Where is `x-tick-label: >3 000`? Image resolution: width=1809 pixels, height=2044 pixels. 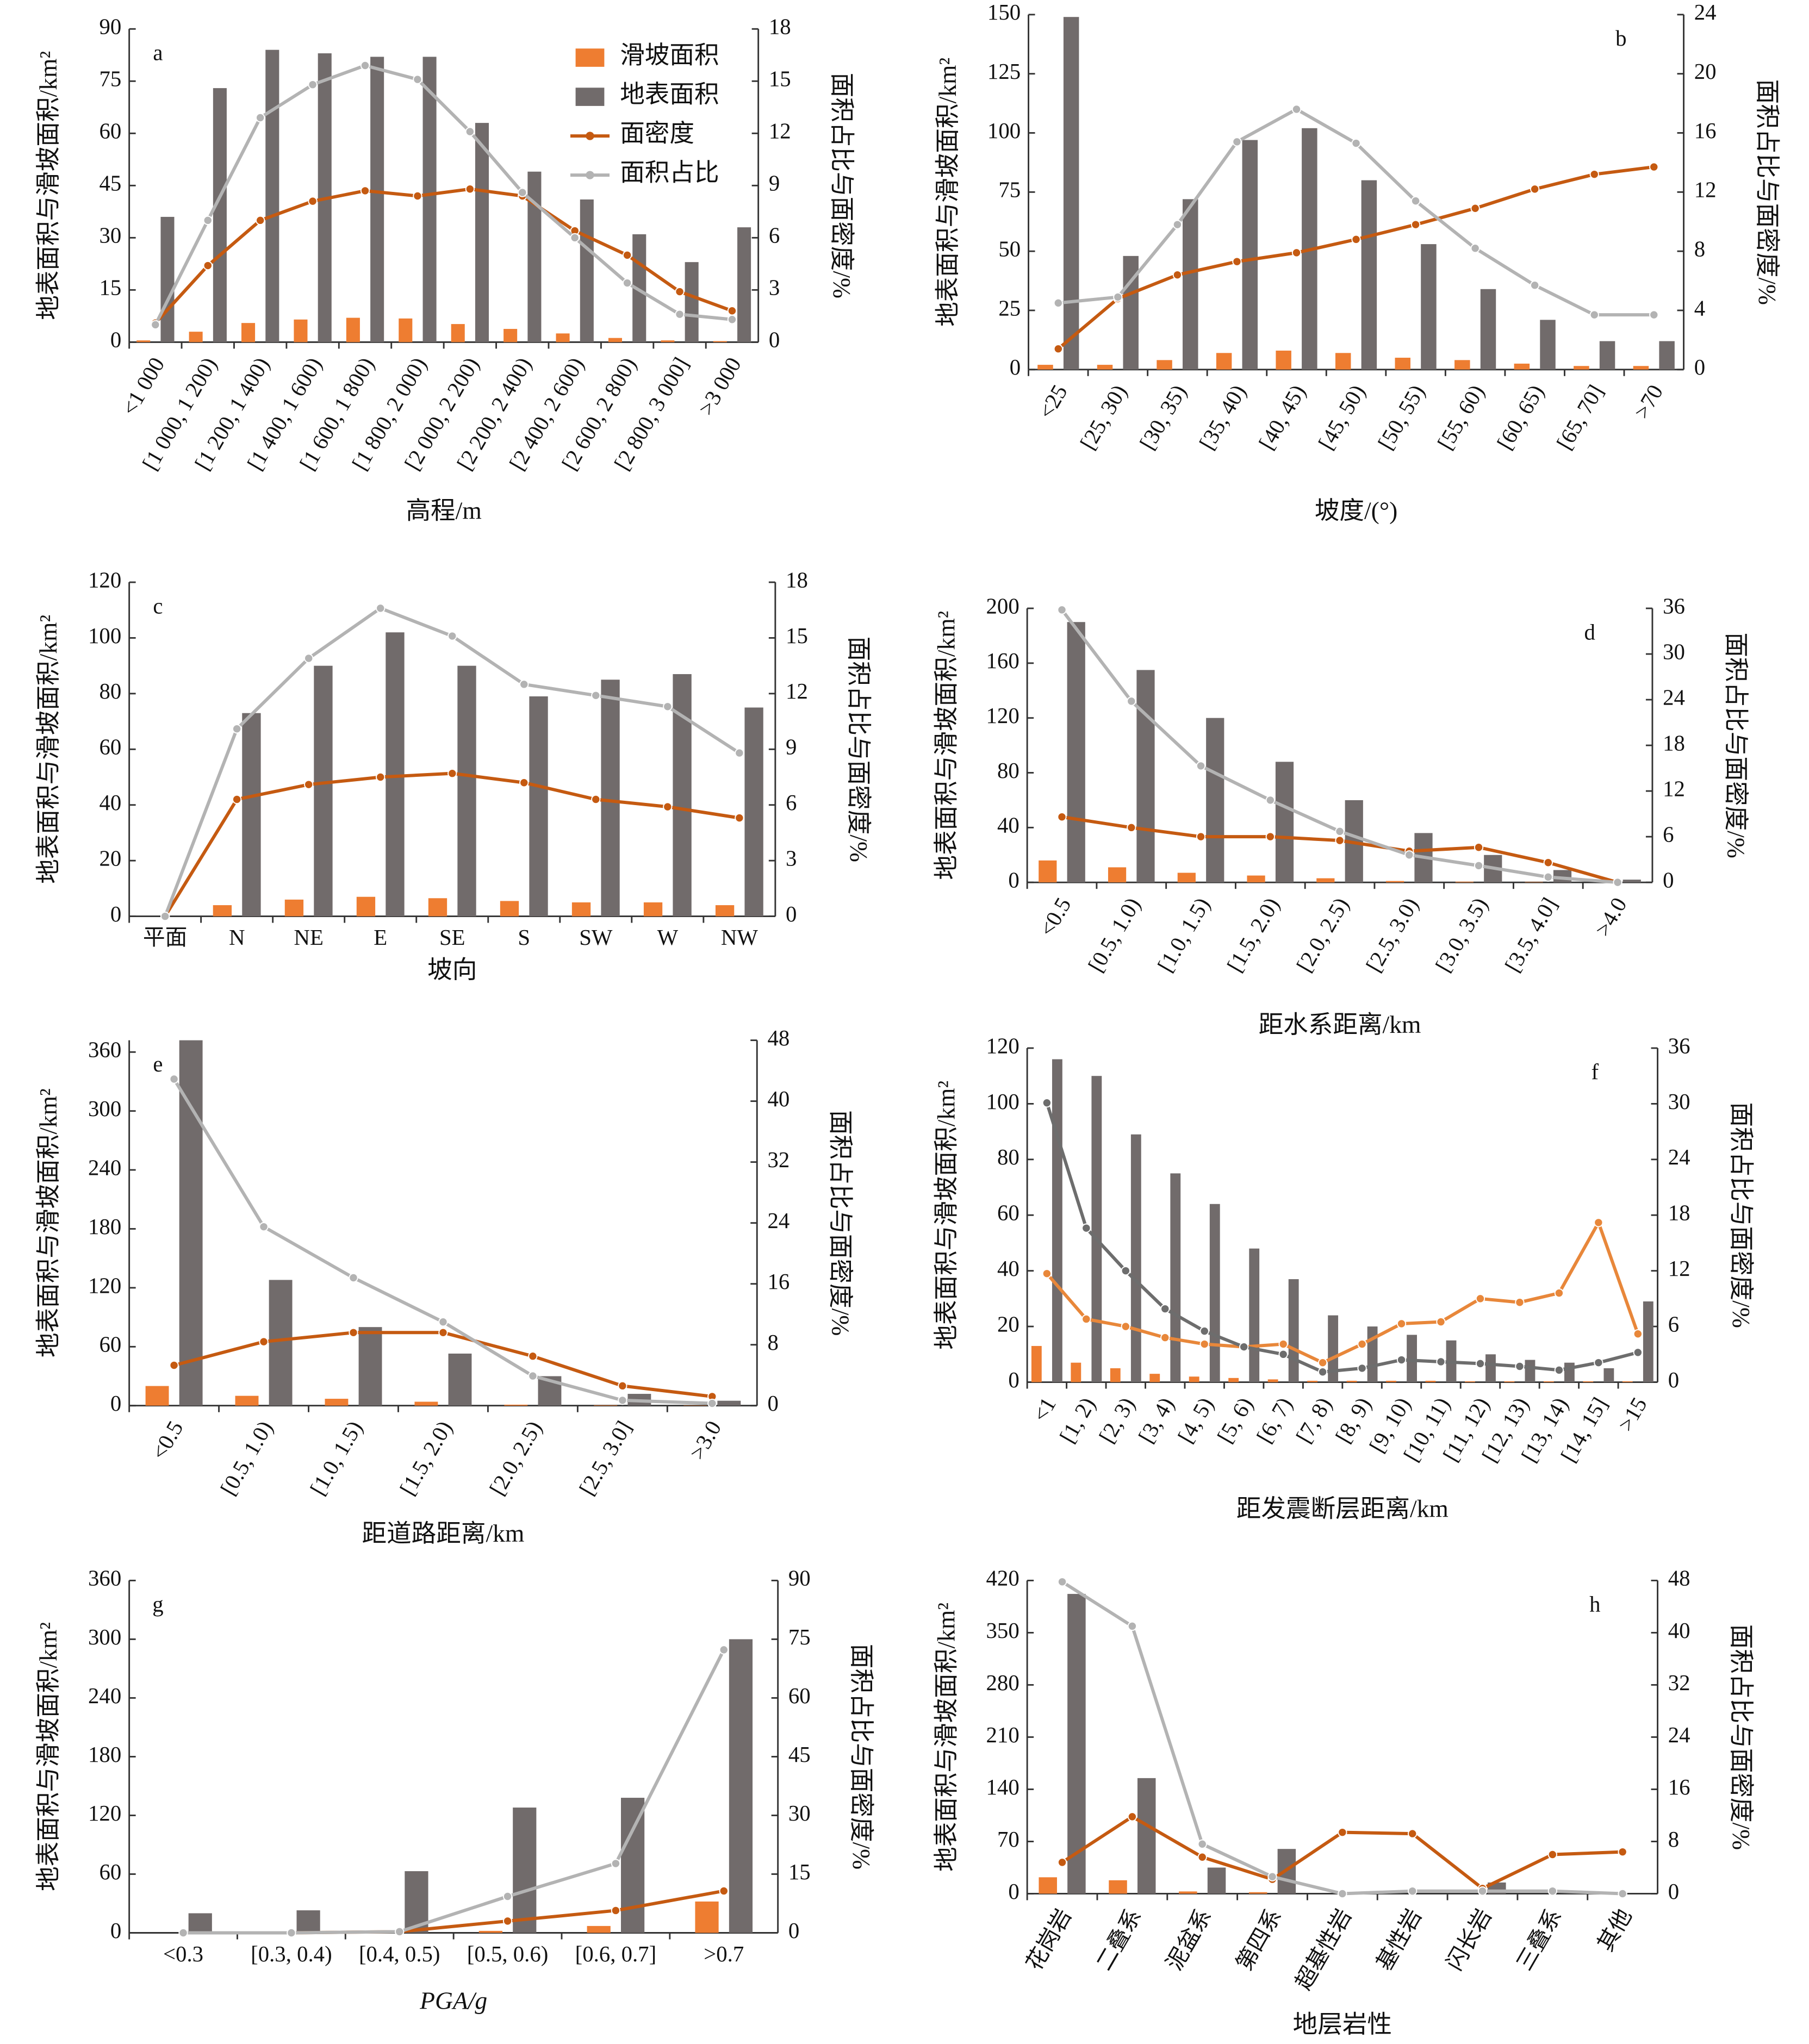
x-tick-label: >3 000 is located at coordinates (720, 386).